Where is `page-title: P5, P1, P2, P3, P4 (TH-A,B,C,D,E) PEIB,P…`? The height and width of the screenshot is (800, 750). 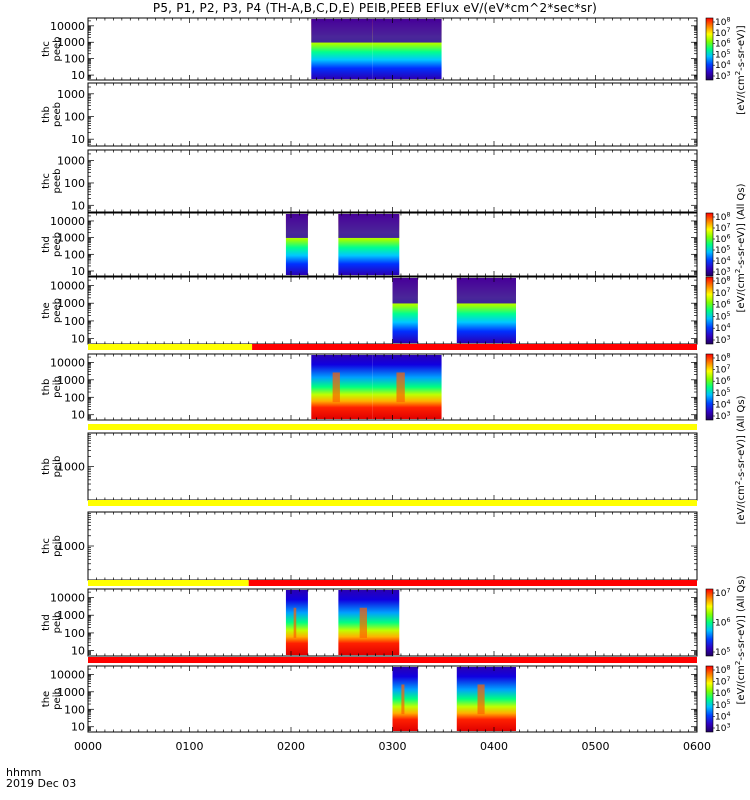 page-title: P5, P1, P2, P3, P4 (TH-A,B,C,D,E) PEIB,P… is located at coordinates (375, 8).